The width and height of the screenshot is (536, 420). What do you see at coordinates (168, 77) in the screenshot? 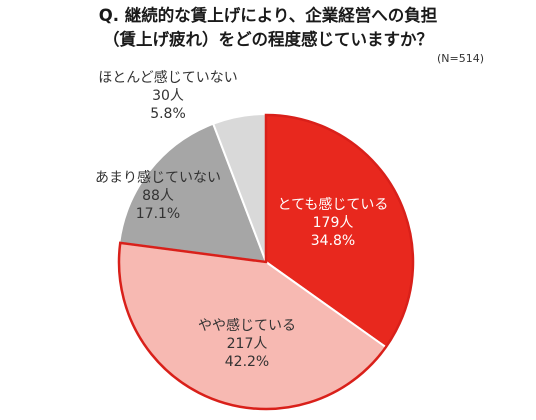
I see `slice-name: ほとんど感じていない` at bounding box center [168, 77].